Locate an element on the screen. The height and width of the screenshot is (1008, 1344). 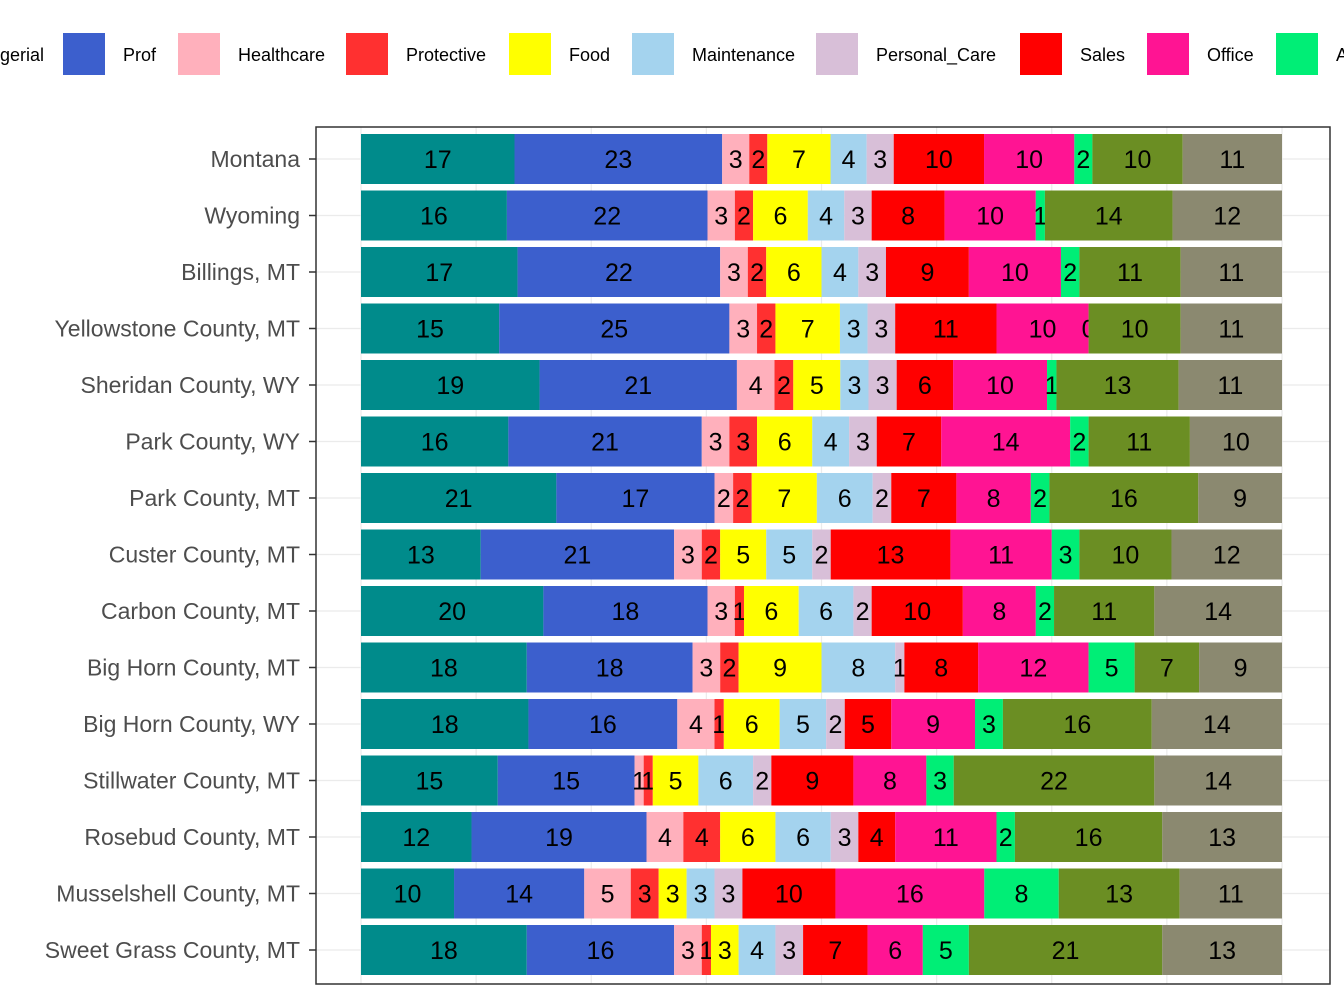
legend-label: Office is located at coordinates (1230, 55).